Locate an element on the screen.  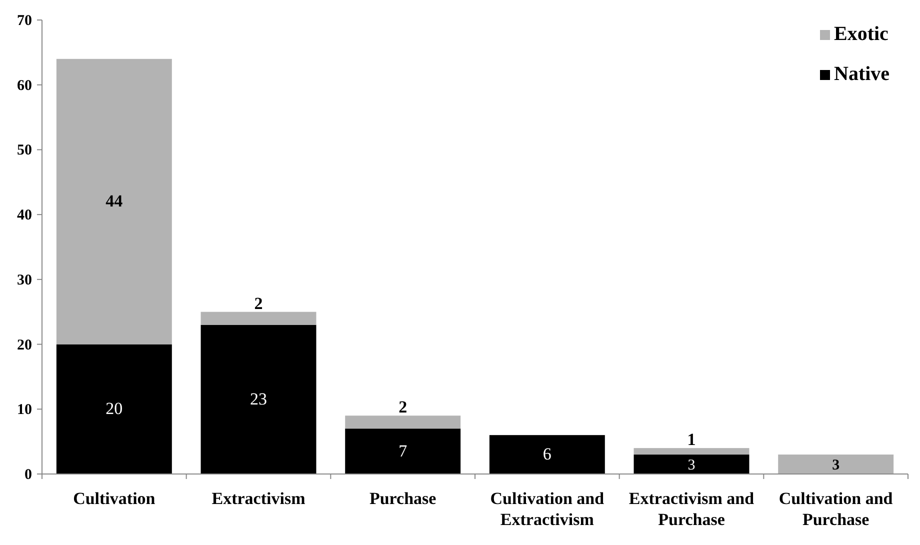
y-tick-label: 50 is located at coordinates (24, 150).